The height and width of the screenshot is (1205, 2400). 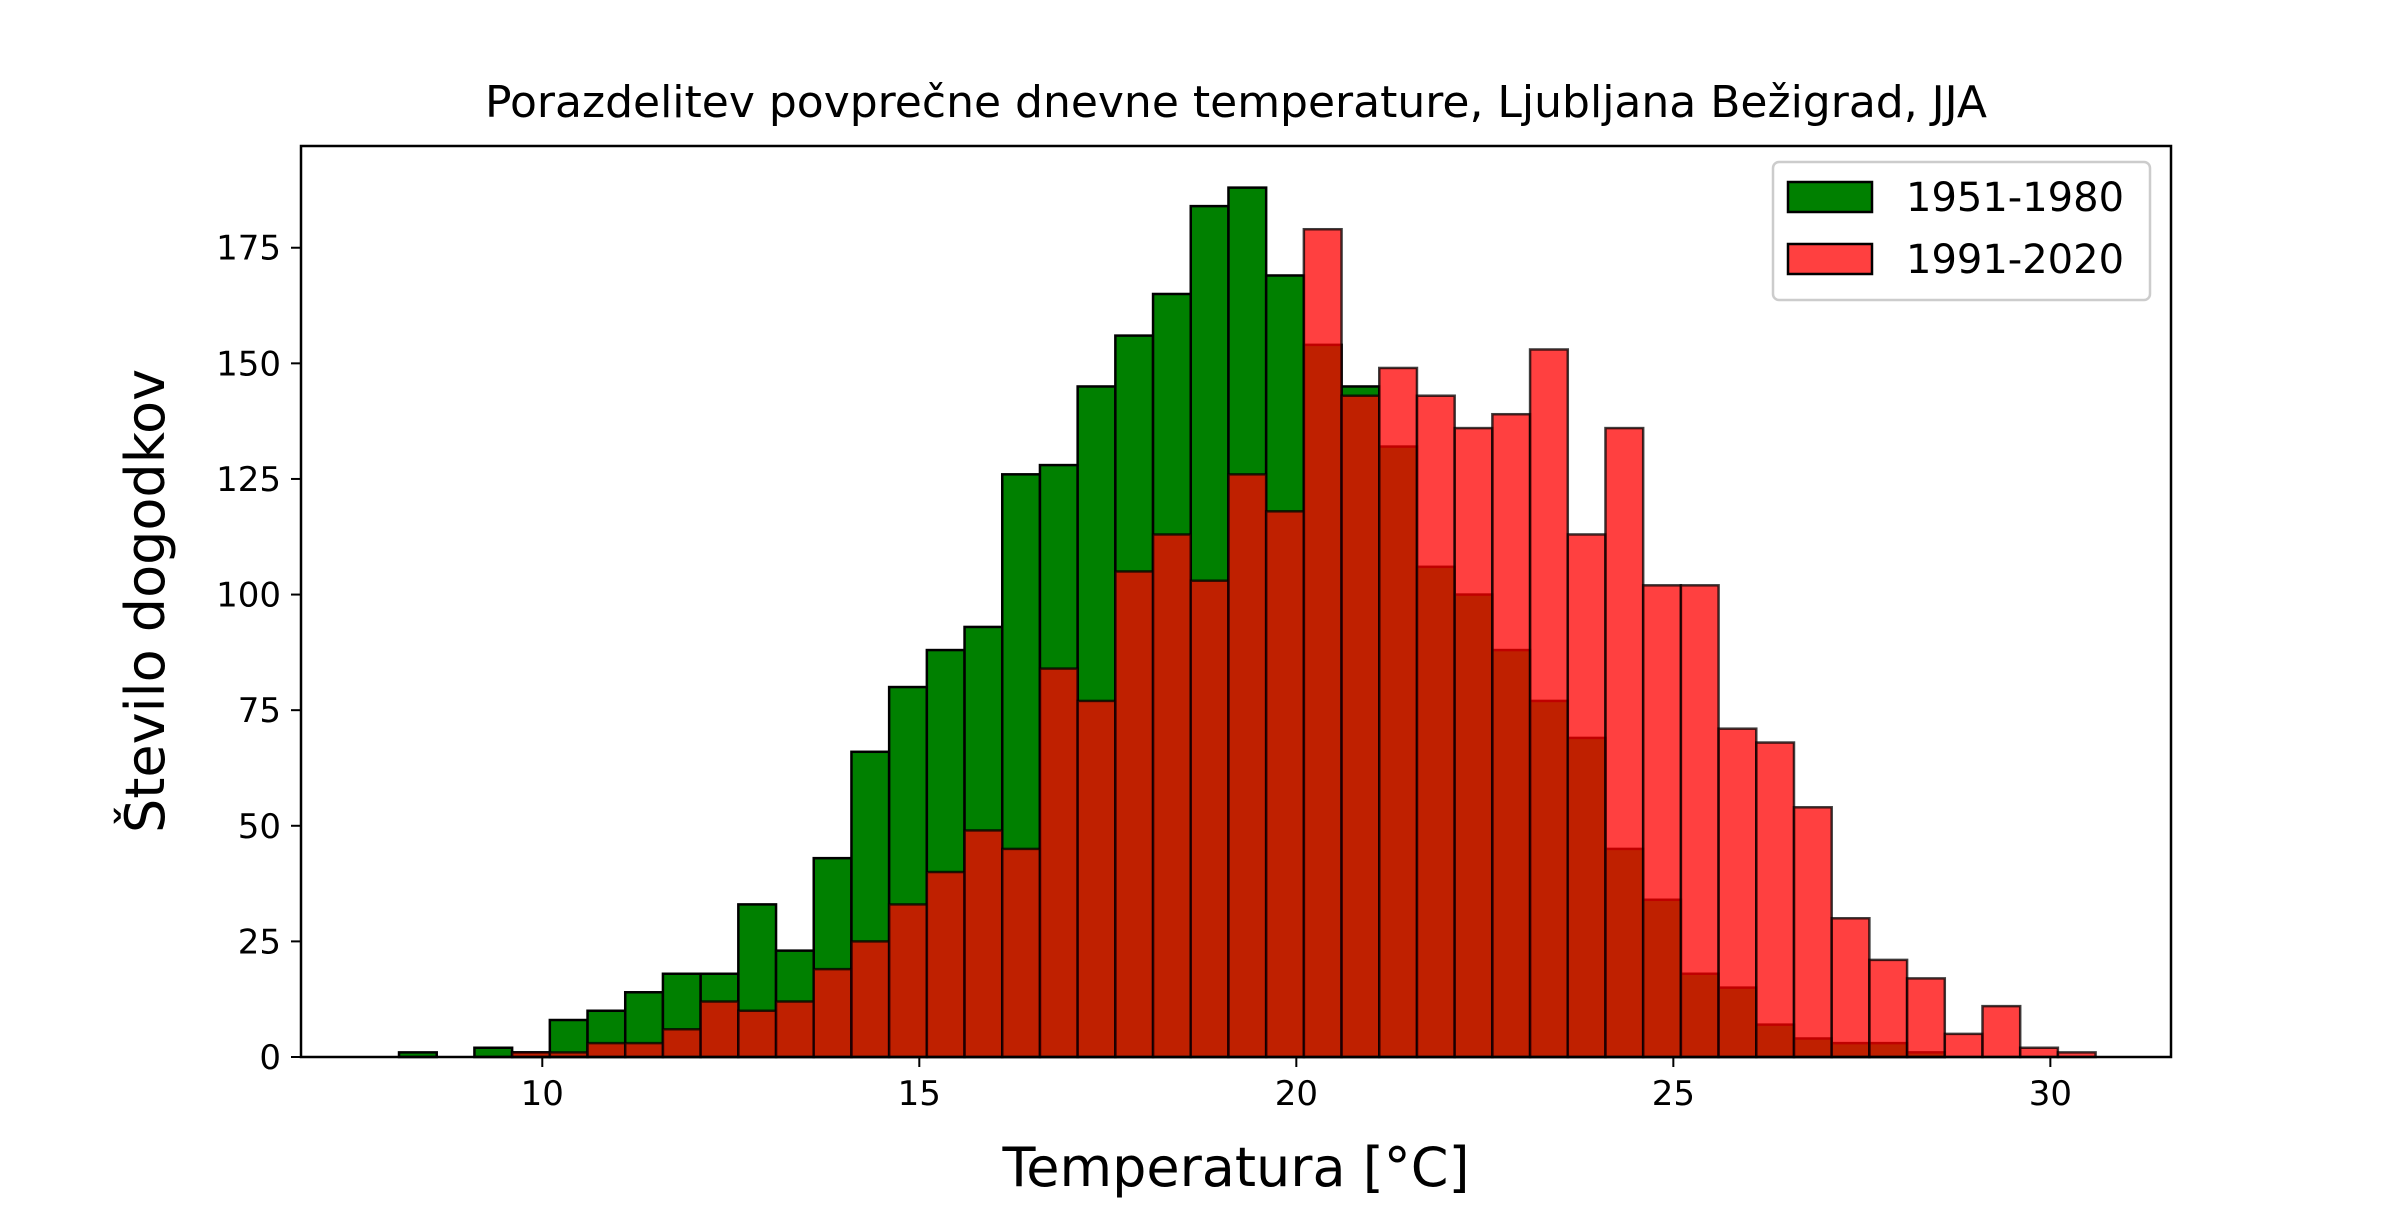 What do you see at coordinates (145, 601) in the screenshot?
I see `y-axis-label: Število dogodkov` at bounding box center [145, 601].